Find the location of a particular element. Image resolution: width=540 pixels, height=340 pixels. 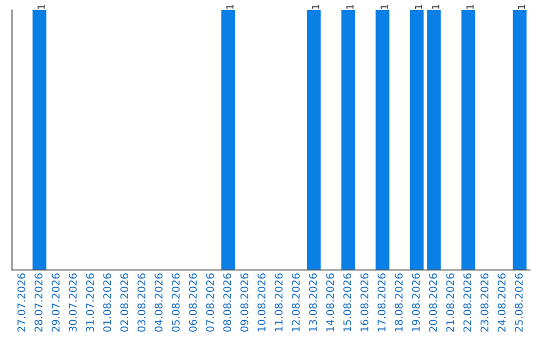

x-tick-label: 10.08.2026 is located at coordinates (262, 302).